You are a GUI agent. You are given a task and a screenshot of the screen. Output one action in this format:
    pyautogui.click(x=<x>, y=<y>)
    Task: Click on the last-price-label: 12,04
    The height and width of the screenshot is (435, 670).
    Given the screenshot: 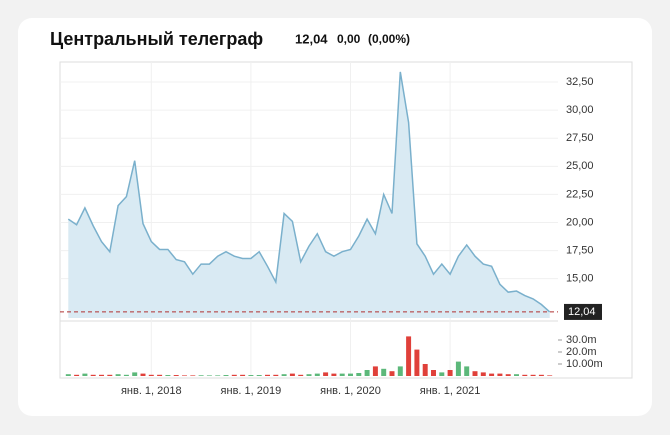 What is the action you would take?
    pyautogui.click(x=582, y=312)
    